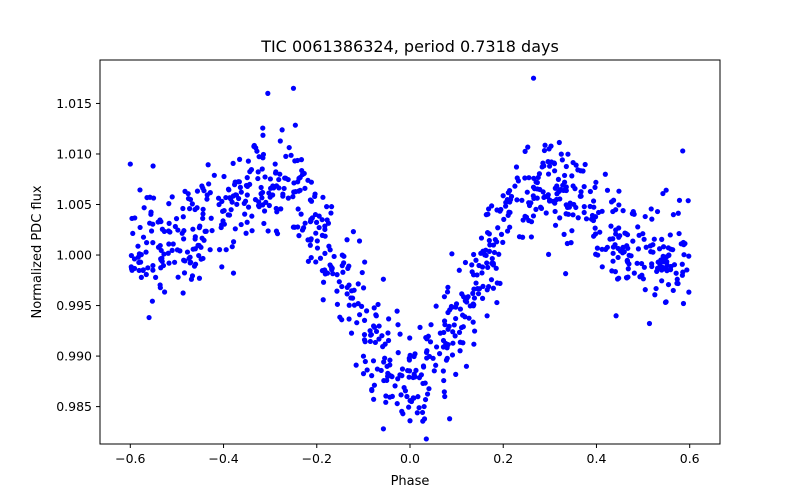  Describe the element at coordinates (407, 455) in the screenshot. I see `x-axis-ticks: −0.6 −0.4 −0.2 0.0 0.2 0.4 0.6` at that location.